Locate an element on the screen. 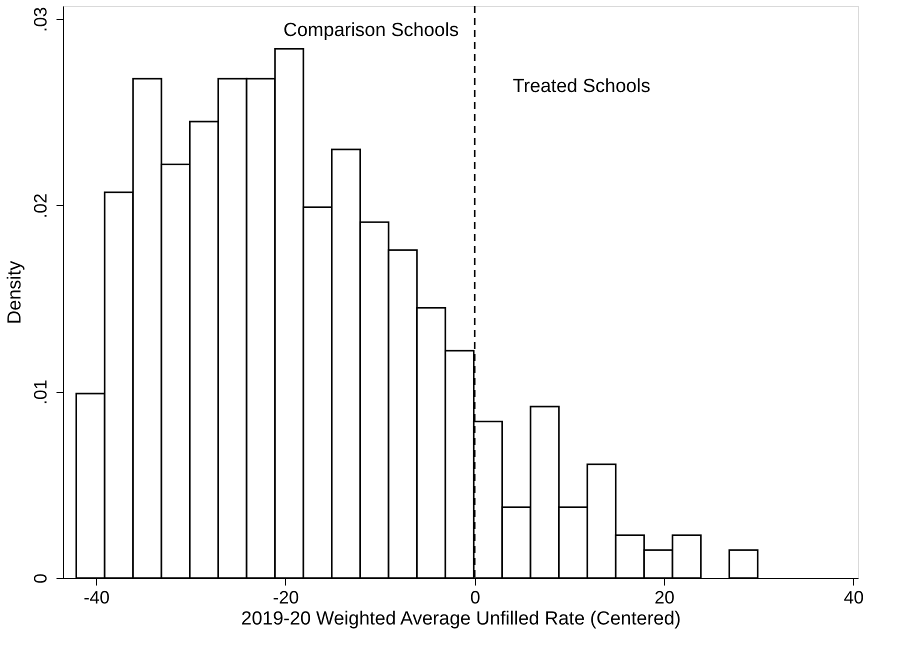  annotation: Treated Schools is located at coordinates (581, 86).